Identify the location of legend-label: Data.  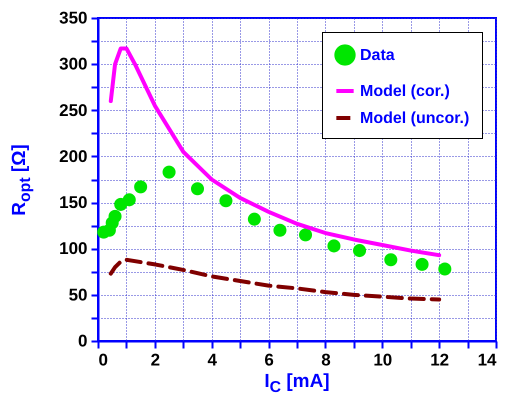
(377, 55).